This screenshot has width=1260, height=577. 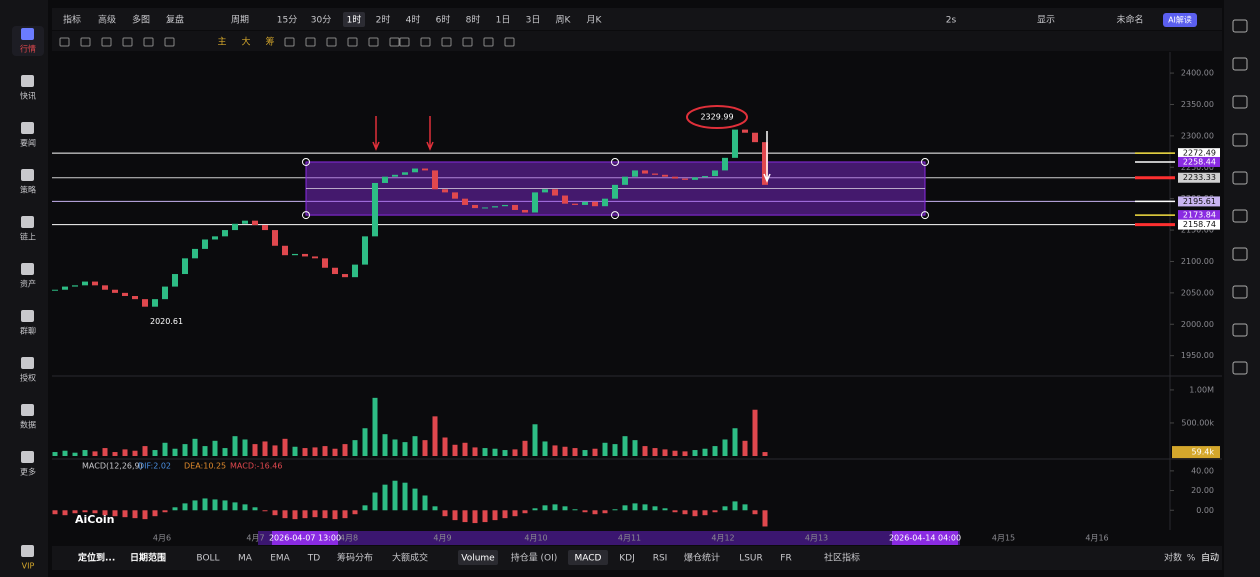 I want to click on bottom-tab: Volume, so click(x=478, y=559).